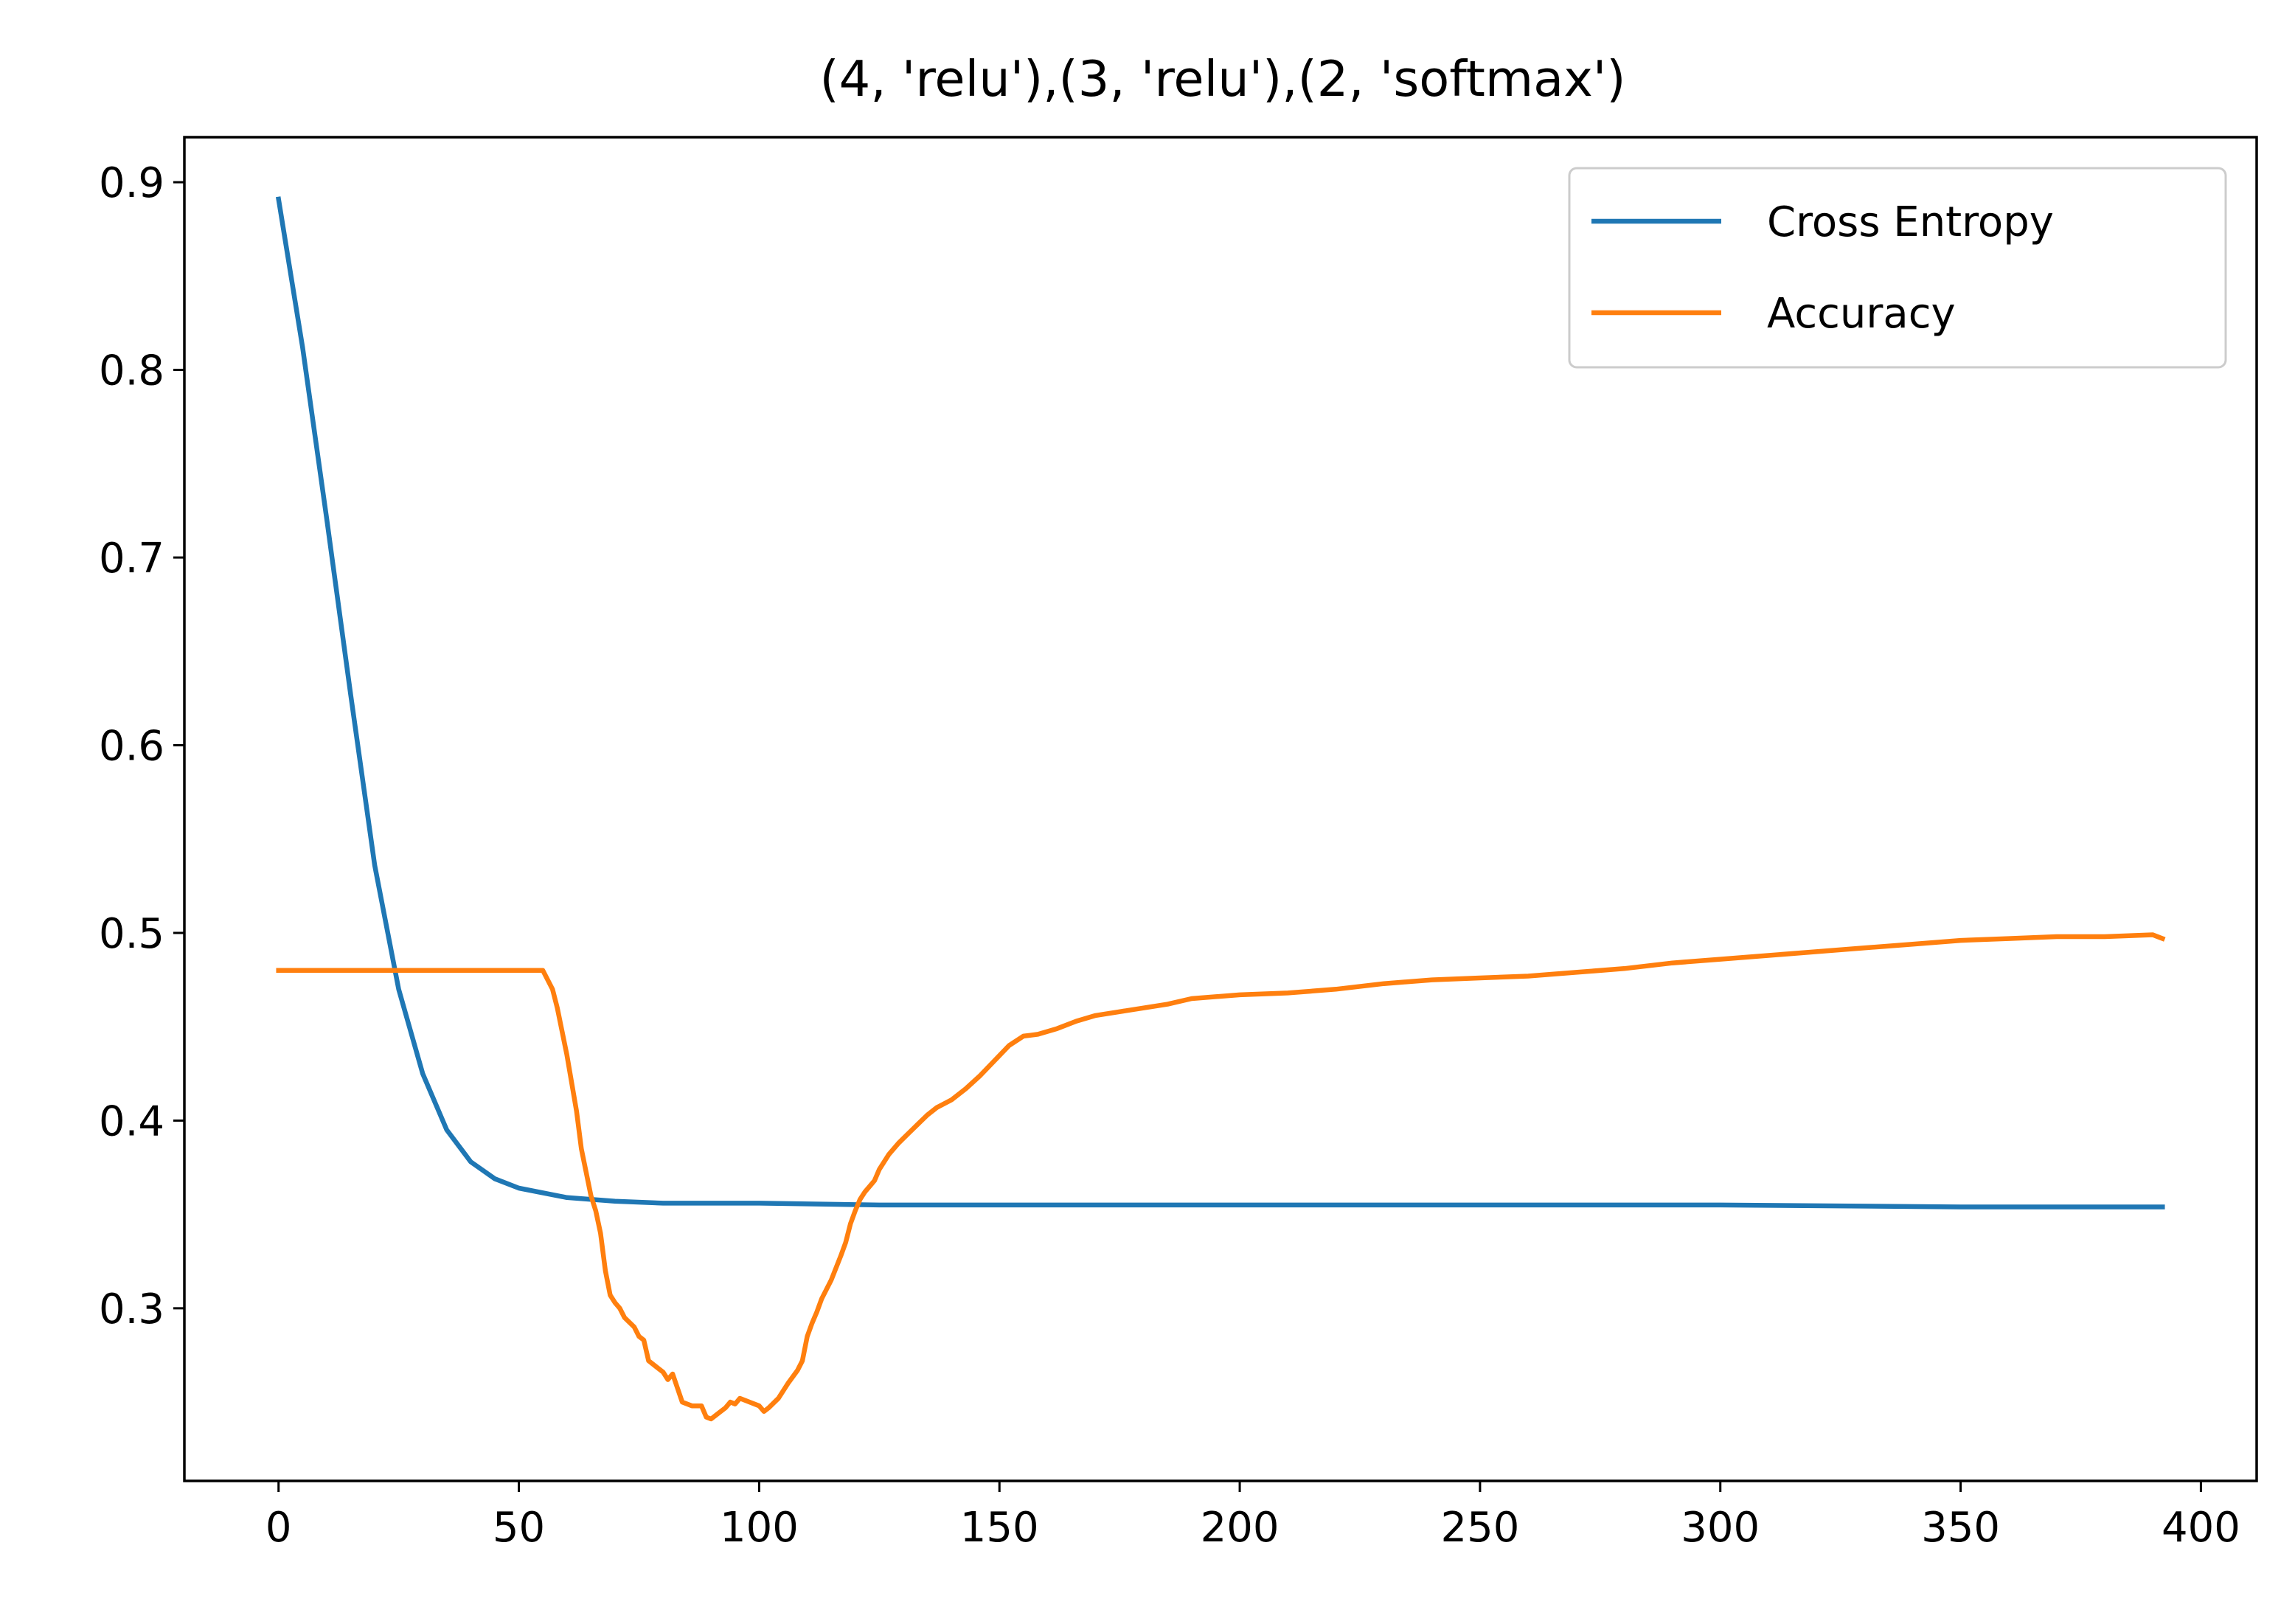  Describe the element at coordinates (131, 1121) in the screenshot. I see `y-tick-label: 0.4` at that location.